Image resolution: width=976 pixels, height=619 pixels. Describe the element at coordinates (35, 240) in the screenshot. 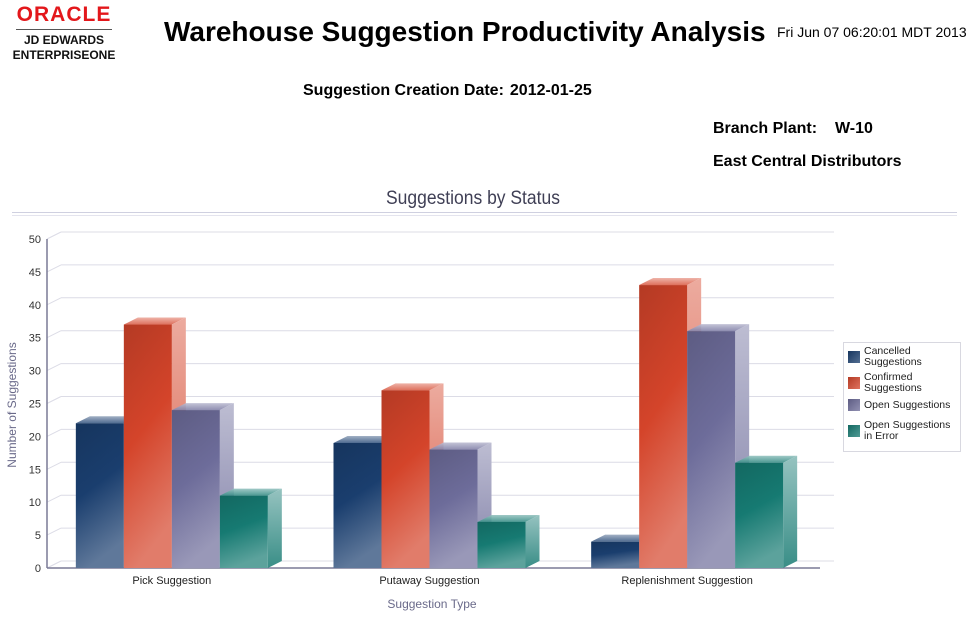

I see `y-tick-label: 50` at that location.